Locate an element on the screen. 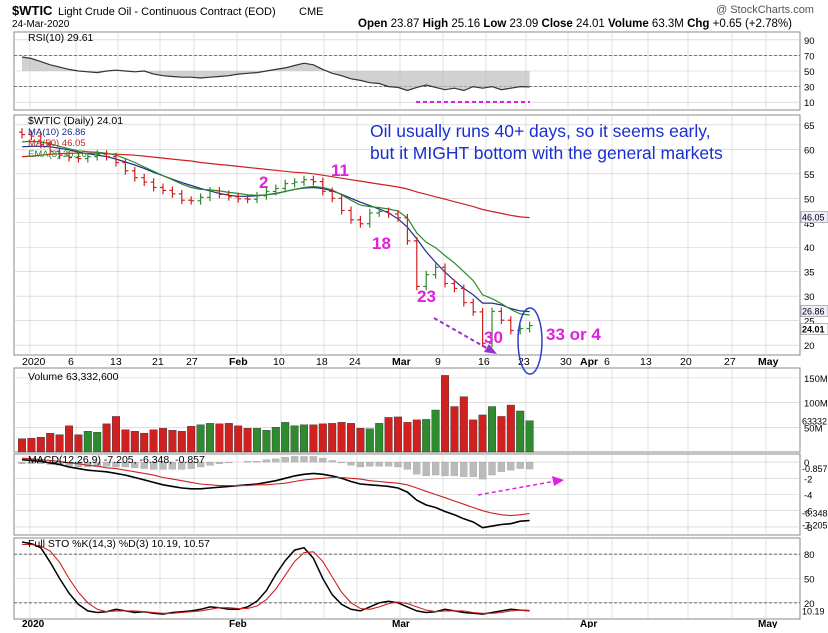 The width and height of the screenshot is (828, 633). x-tick-label: 2020 is located at coordinates (34, 362).